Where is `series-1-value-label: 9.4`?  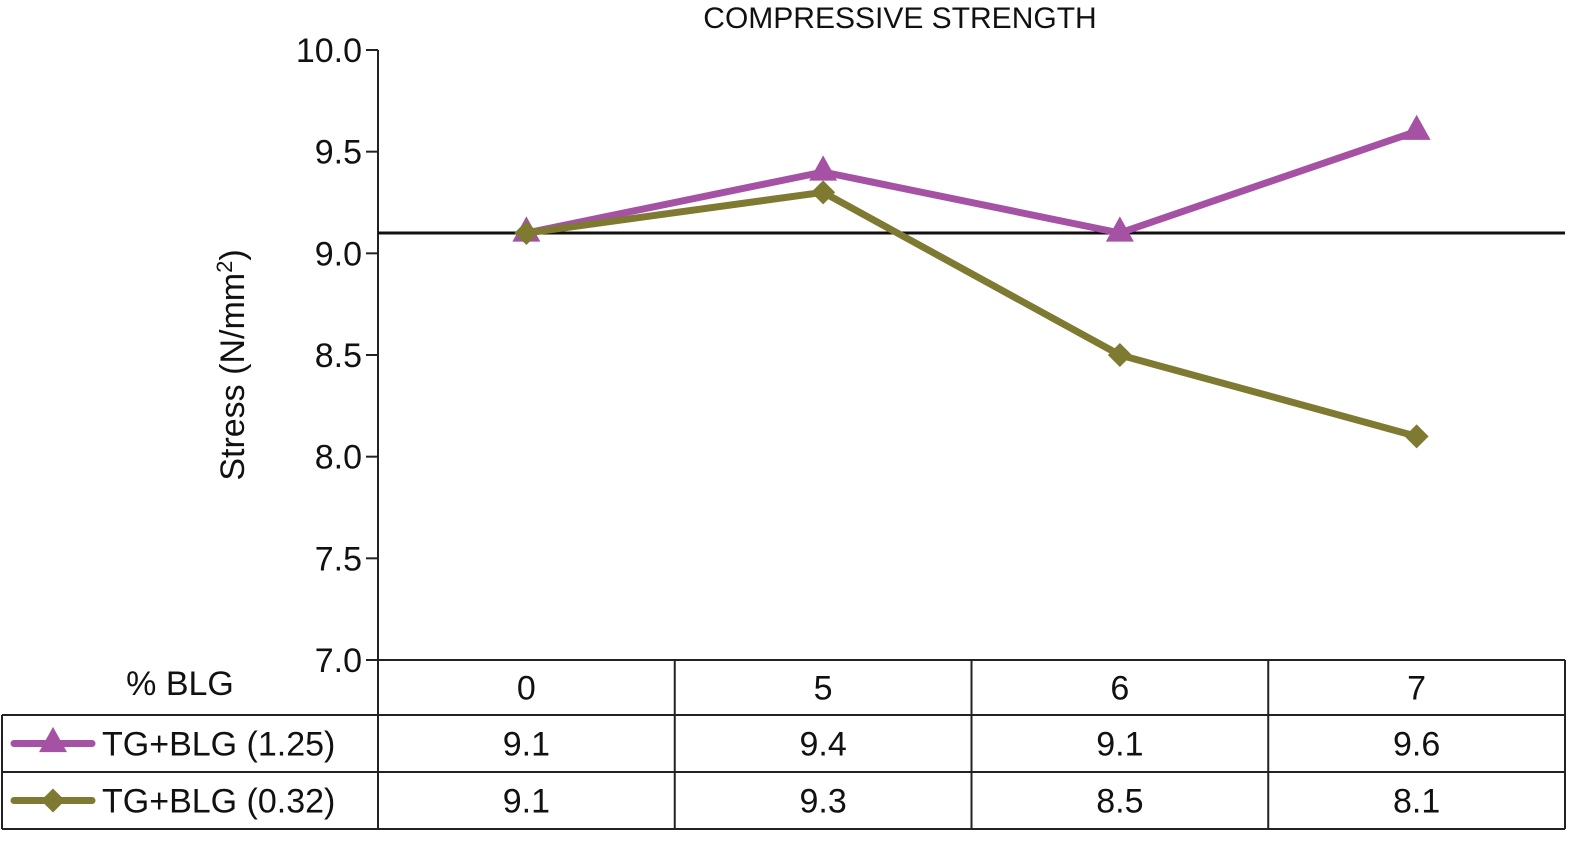 series-1-value-label: 9.4 is located at coordinates (822, 745).